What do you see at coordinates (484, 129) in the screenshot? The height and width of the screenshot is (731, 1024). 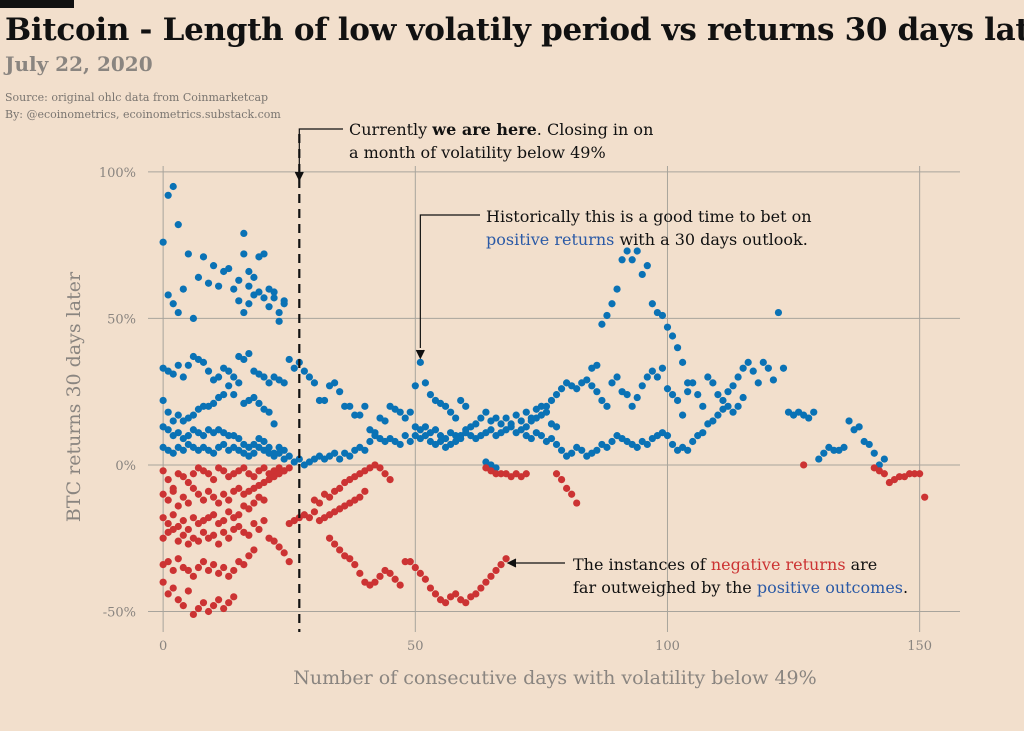 I see `annotation-bold: we are here` at bounding box center [484, 129].